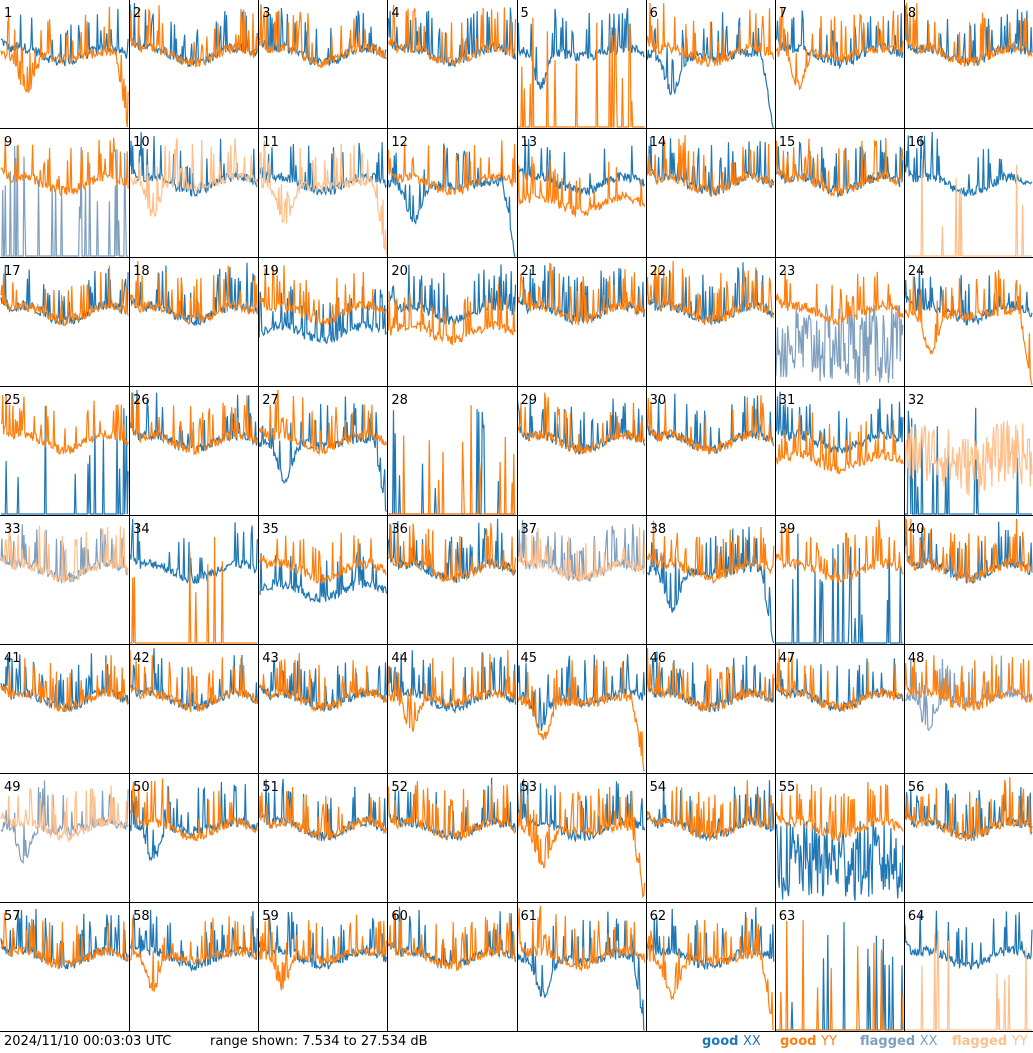 The height and width of the screenshot is (1053, 1033). I want to click on panel-label-62: 62, so click(658, 916).